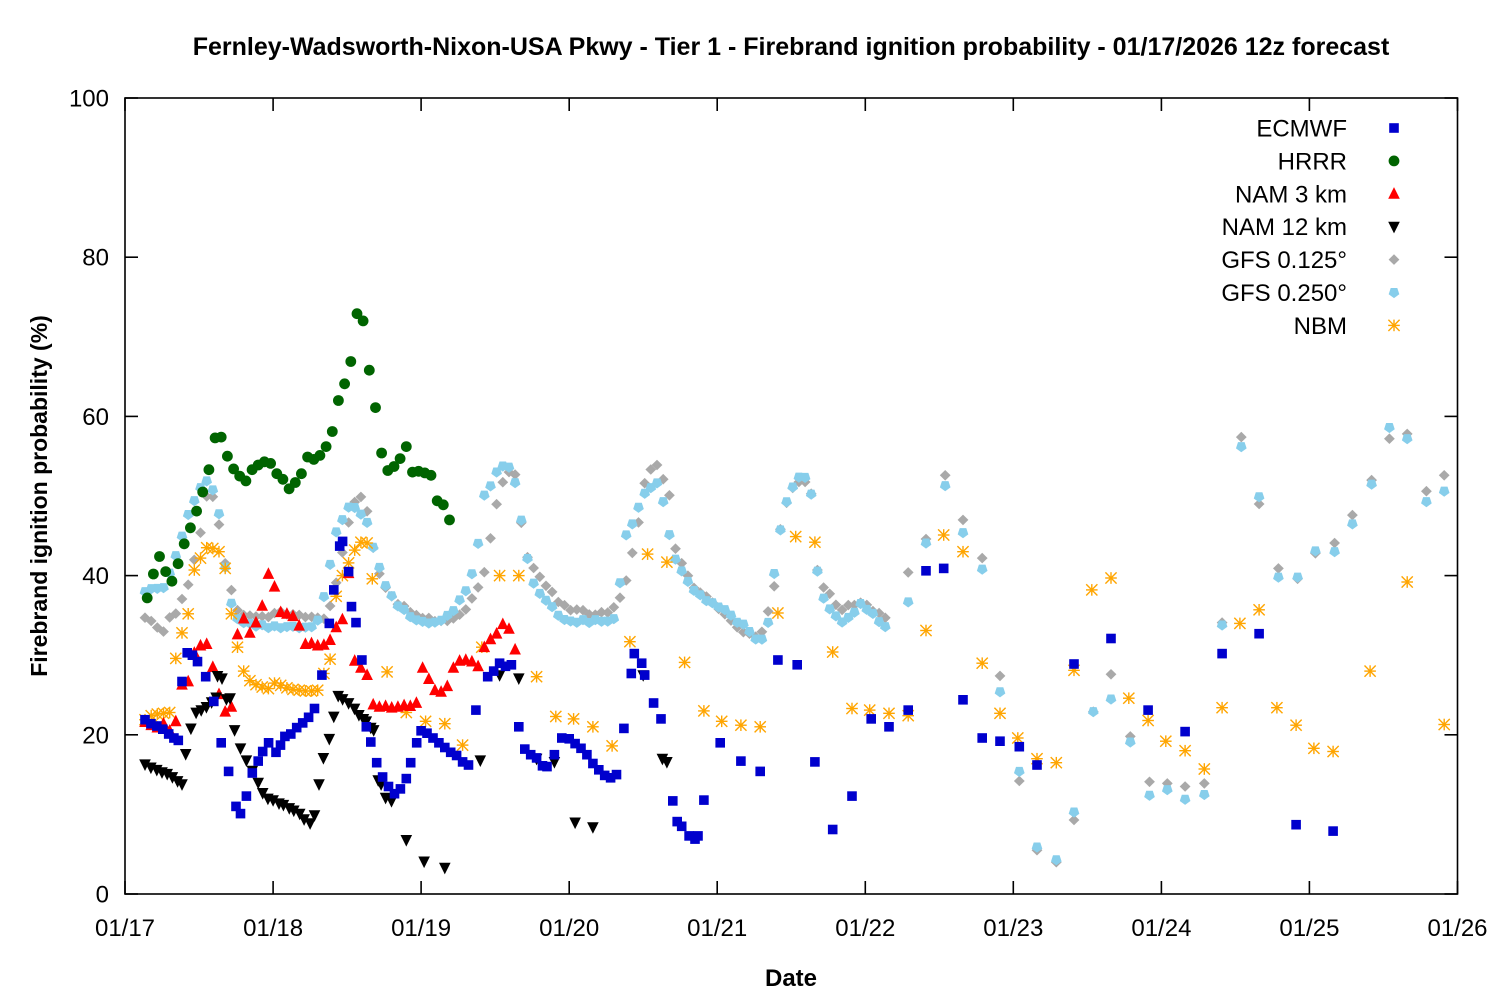 Image resolution: width=1500 pixels, height=1005 pixels. I want to click on svg-text: Date, so click(791, 978).